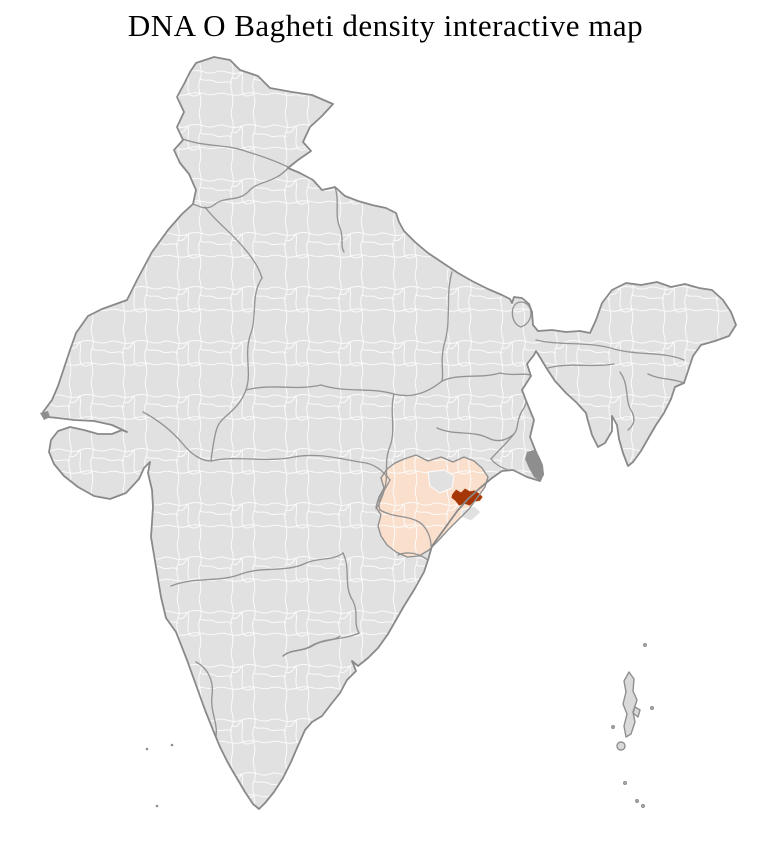 This screenshot has height=856, width=771. I want to click on andaman-island-chain, so click(630, 704).